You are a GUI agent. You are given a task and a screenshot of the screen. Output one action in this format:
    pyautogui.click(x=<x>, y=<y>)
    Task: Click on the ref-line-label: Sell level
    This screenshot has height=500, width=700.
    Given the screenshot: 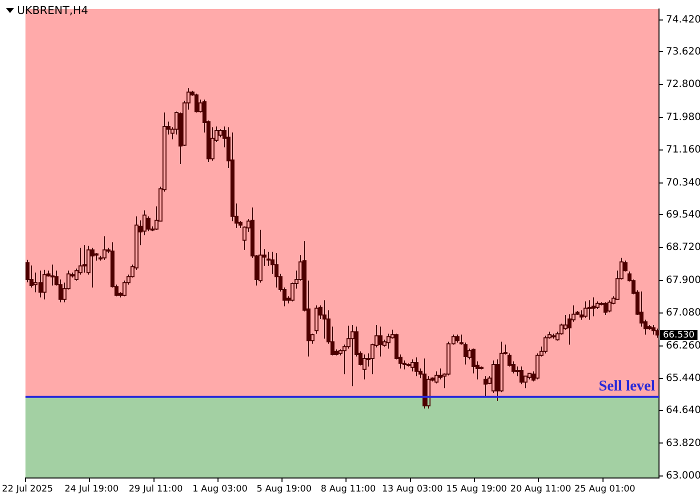 What is the action you would take?
    pyautogui.click(x=626, y=386)
    